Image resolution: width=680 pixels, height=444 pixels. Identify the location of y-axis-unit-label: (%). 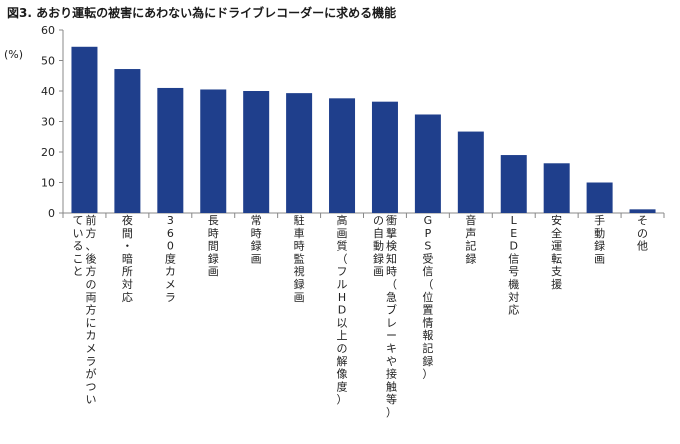
(14, 54).